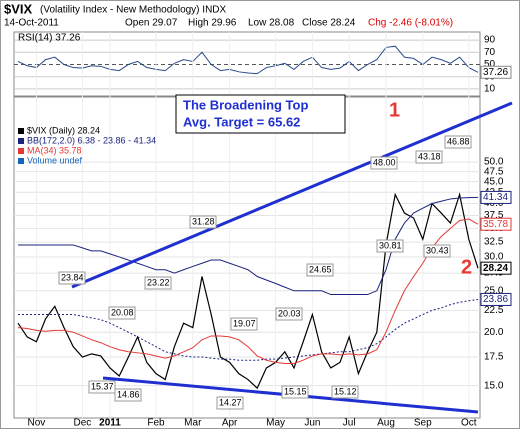 The height and width of the screenshot is (429, 520). I want to click on change: Chg -2.46 (-8.01%), so click(410, 23).